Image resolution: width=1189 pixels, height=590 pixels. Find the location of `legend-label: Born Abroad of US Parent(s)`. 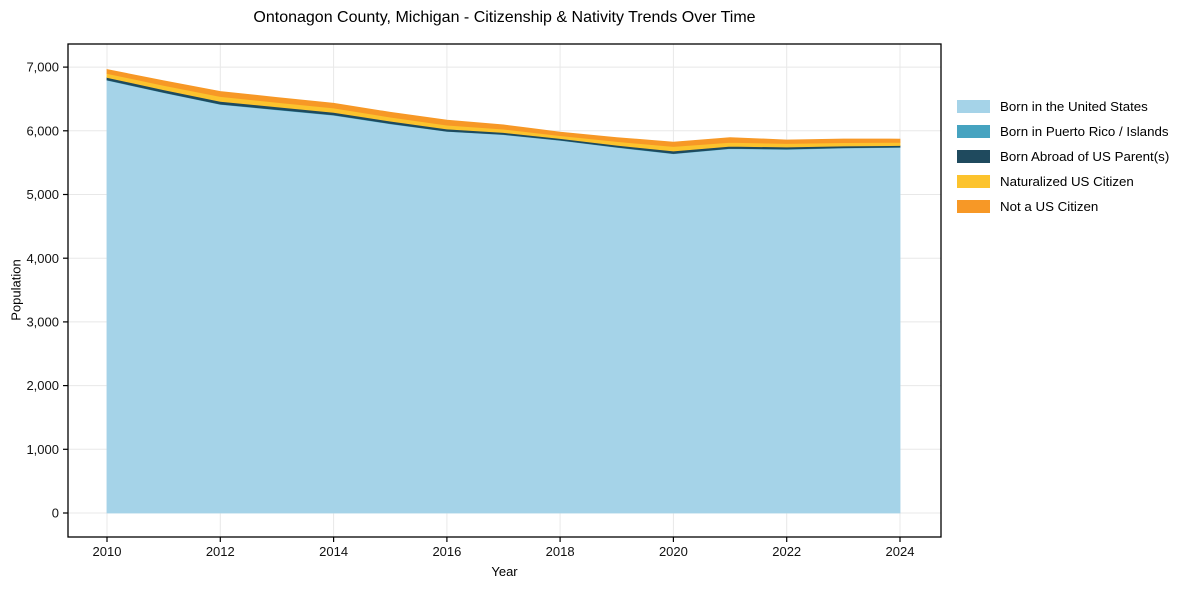

legend-label: Born Abroad of US Parent(s) is located at coordinates (1085, 156).